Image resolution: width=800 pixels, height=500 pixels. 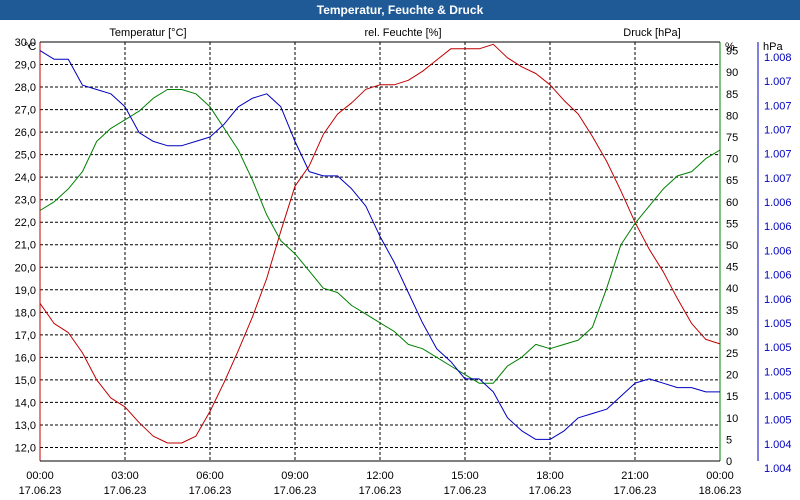 I want to click on temperature-tick-label: 20,0, so click(x=25, y=268).